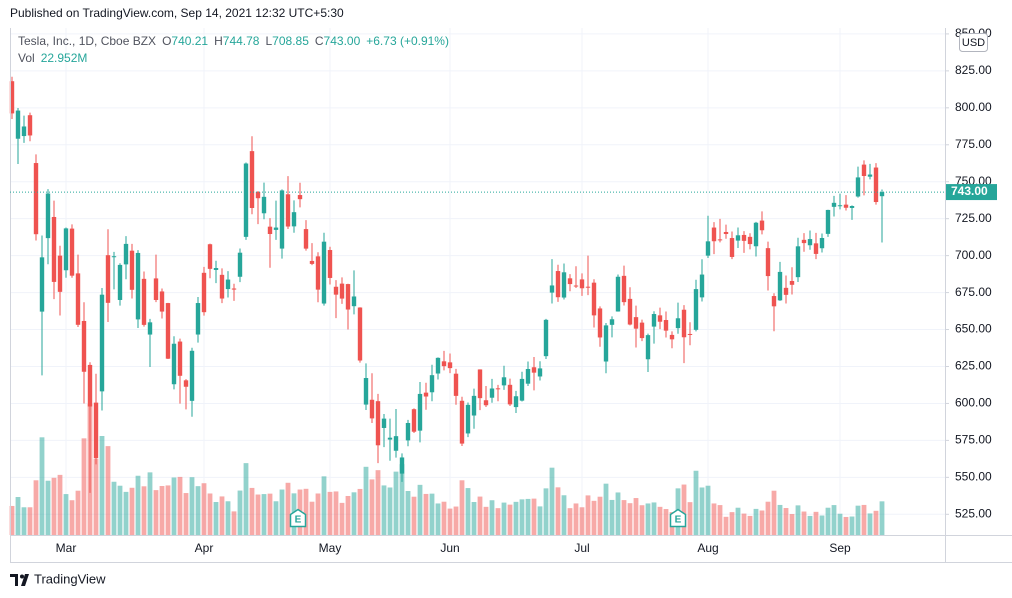 This screenshot has height=598, width=1012. I want to click on symbol: Tesla, Inc., 1D, Cboe BZX, so click(87, 41).